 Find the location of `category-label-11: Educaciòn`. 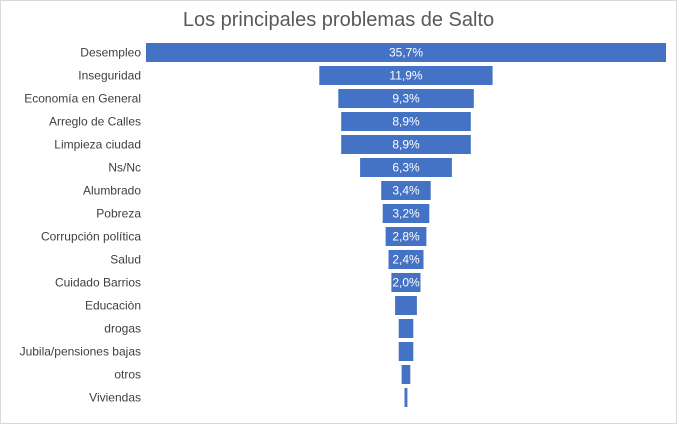

category-label-11: Educaciòn is located at coordinates (113, 306).